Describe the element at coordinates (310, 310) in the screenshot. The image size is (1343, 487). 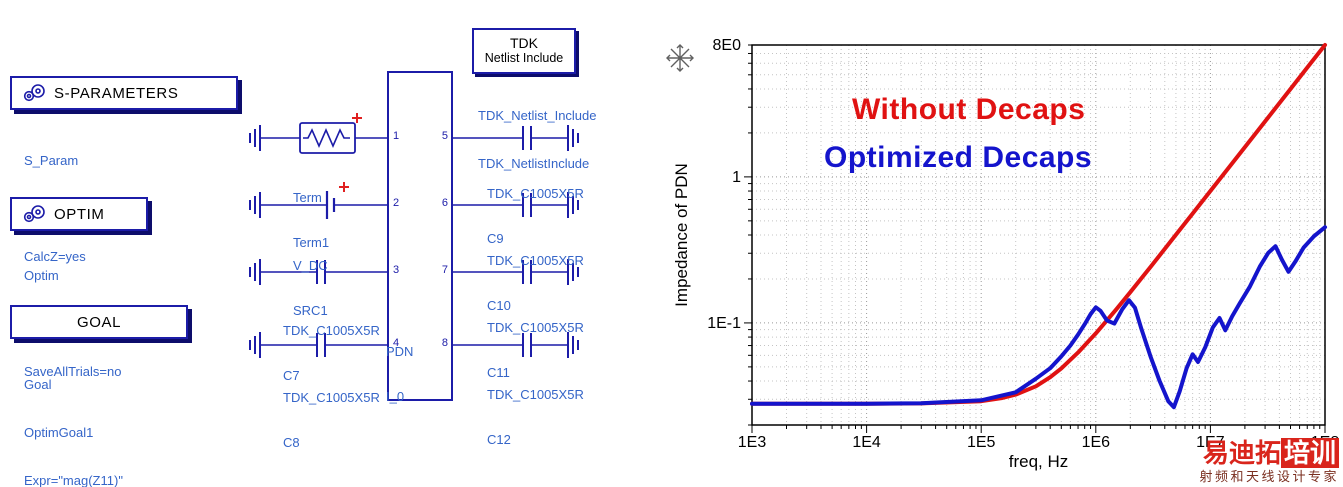
I see `component-name: SRC1` at that location.